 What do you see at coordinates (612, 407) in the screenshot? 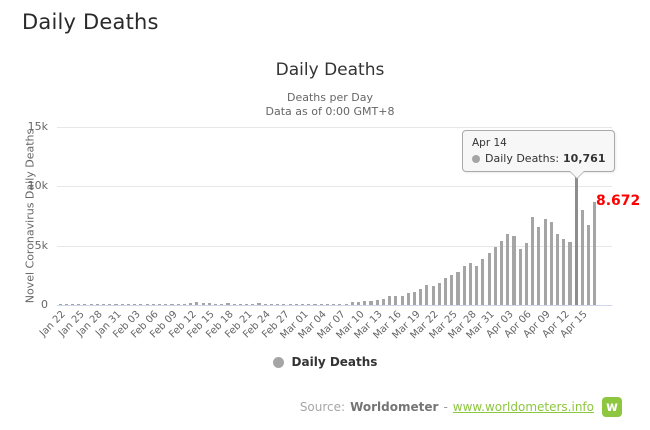
I see `worldometers-logo-icon: w` at bounding box center [612, 407].